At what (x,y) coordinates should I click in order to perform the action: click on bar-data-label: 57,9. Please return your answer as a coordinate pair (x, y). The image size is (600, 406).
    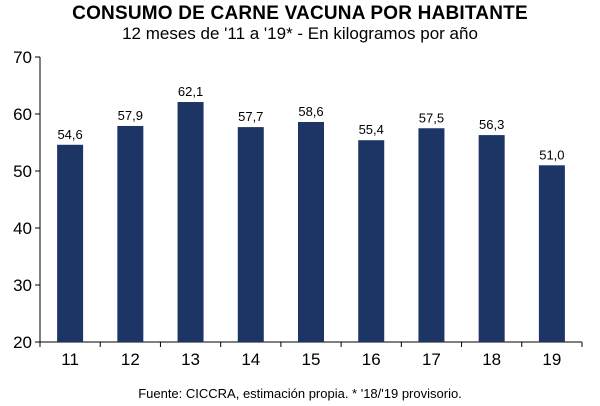
    Looking at the image, I should click on (130, 115).